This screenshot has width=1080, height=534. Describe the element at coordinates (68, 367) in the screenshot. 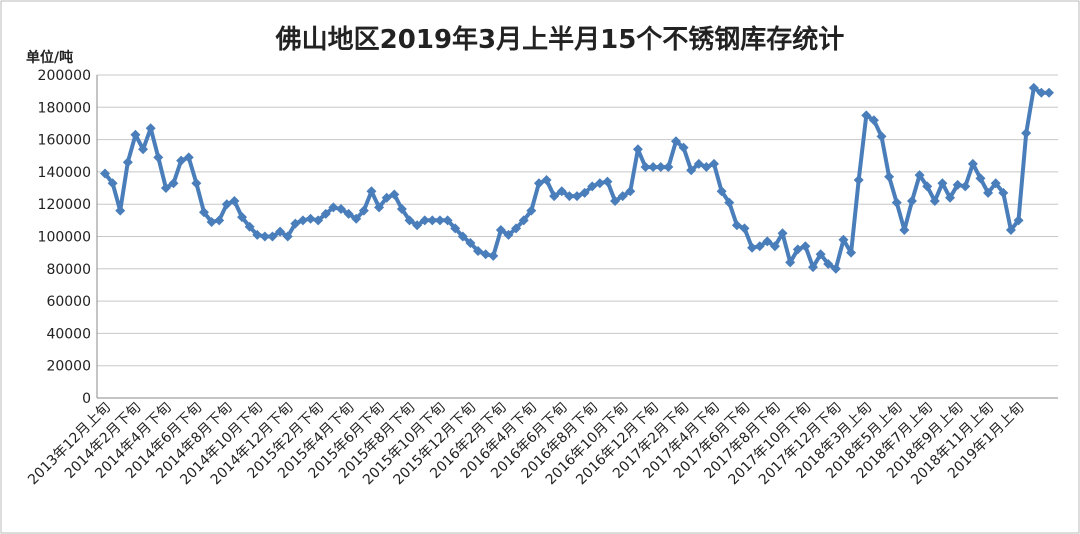

I see `y-tick-label: 20000` at that location.